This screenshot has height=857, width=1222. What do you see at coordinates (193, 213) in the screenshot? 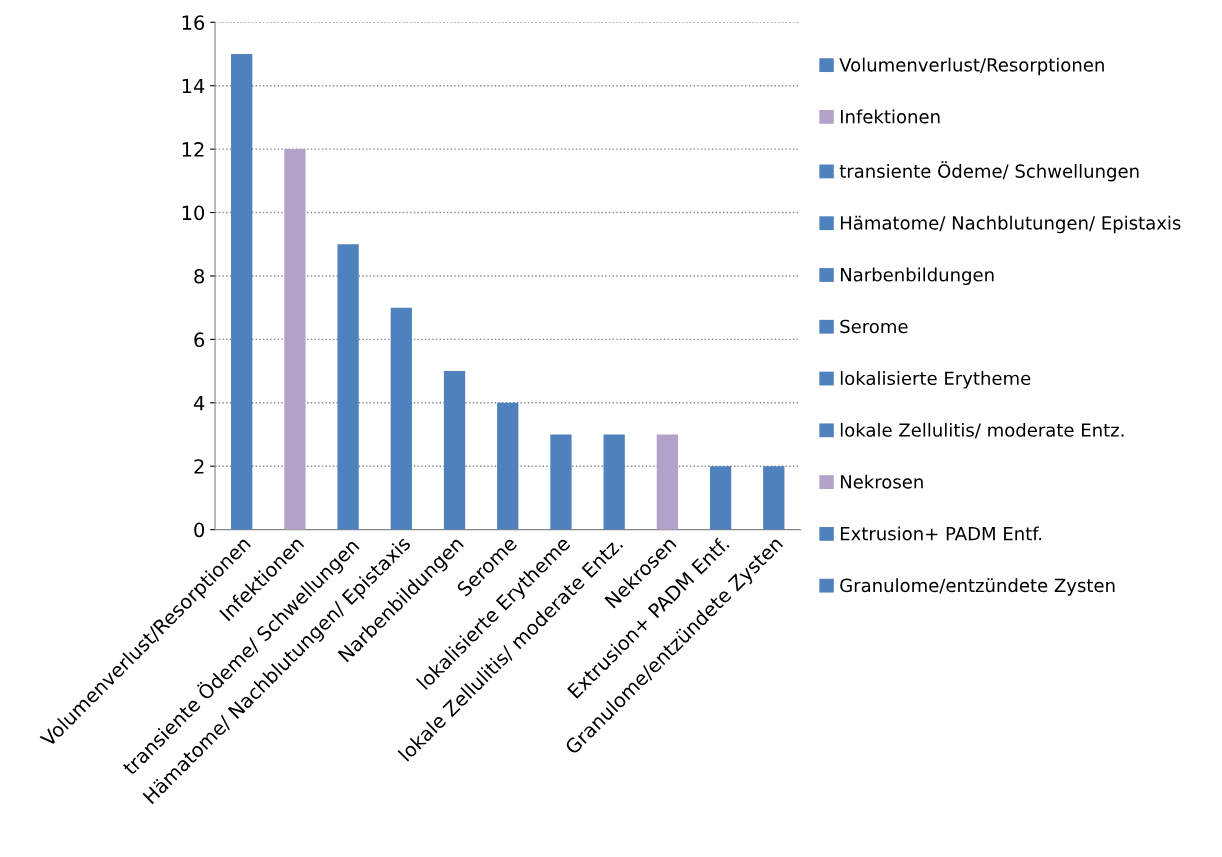
I see `y-tick-label: 10` at bounding box center [193, 213].